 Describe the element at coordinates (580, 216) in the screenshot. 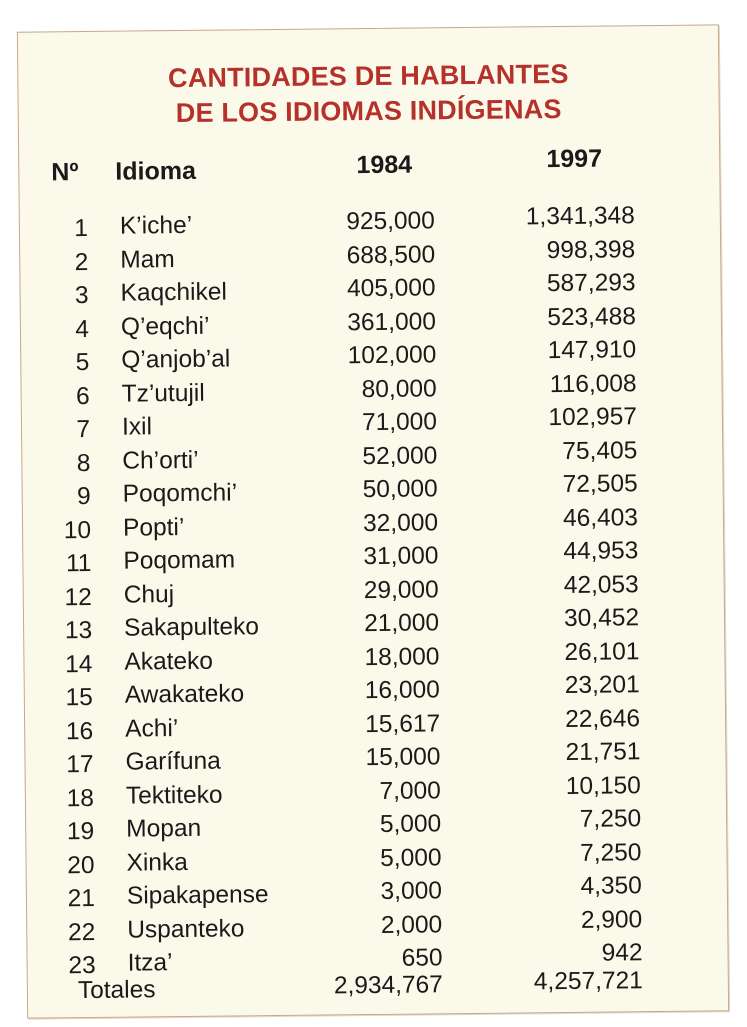

I see `row-1997-value: 1,341,348` at that location.